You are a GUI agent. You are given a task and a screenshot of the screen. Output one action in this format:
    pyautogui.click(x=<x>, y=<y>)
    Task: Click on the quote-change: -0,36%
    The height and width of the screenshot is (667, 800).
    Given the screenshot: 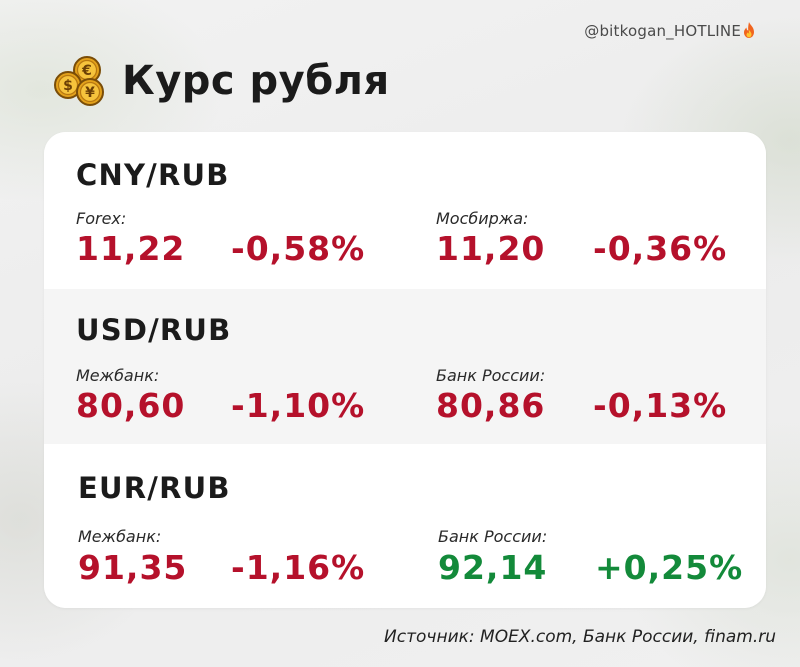 What is the action you would take?
    pyautogui.click(x=660, y=248)
    